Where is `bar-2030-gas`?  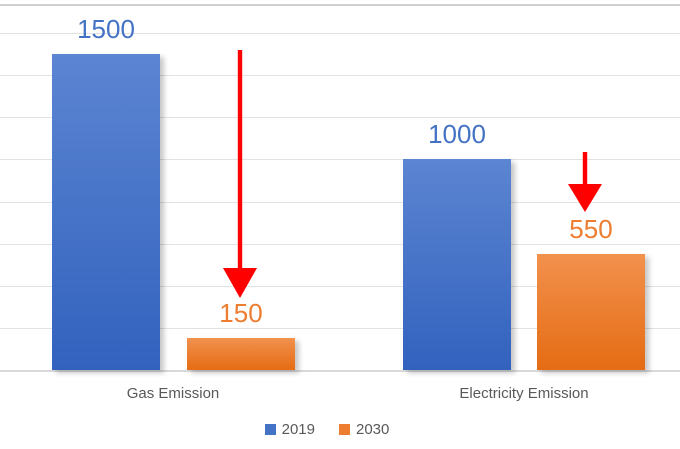
bar-2030-gas is located at coordinates (241, 354).